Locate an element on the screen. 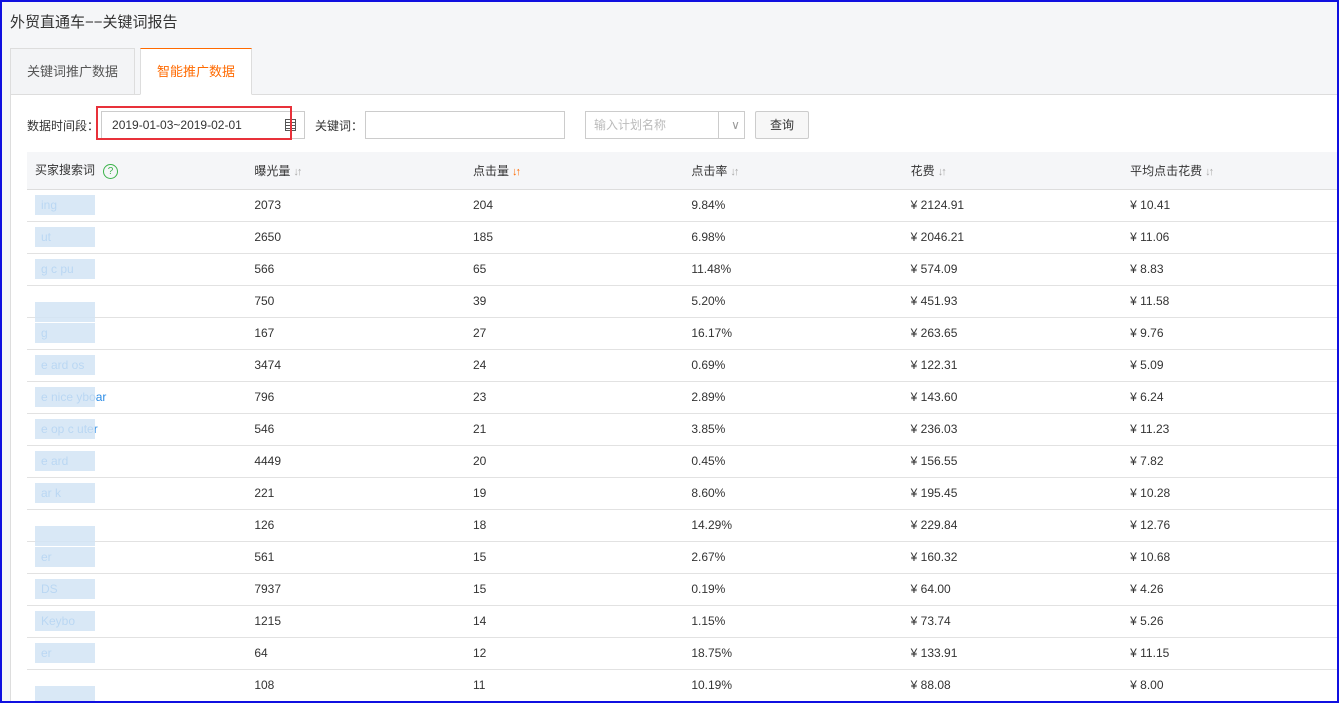  tab-smart-promotion: 智能推广数据 is located at coordinates (196, 71).